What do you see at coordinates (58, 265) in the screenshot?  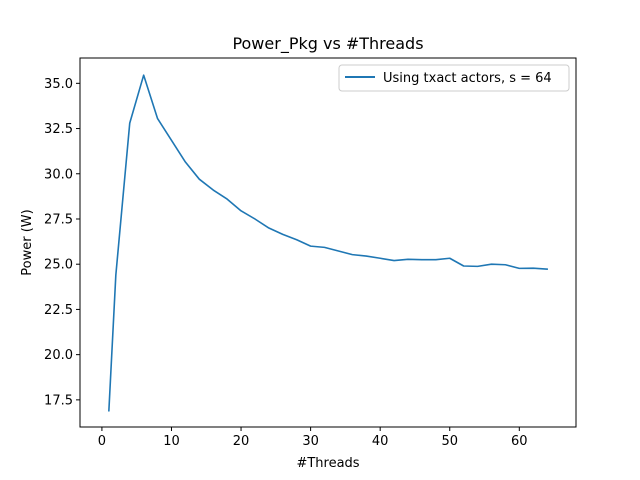 I see `y-tick-label: 25.0` at bounding box center [58, 265].